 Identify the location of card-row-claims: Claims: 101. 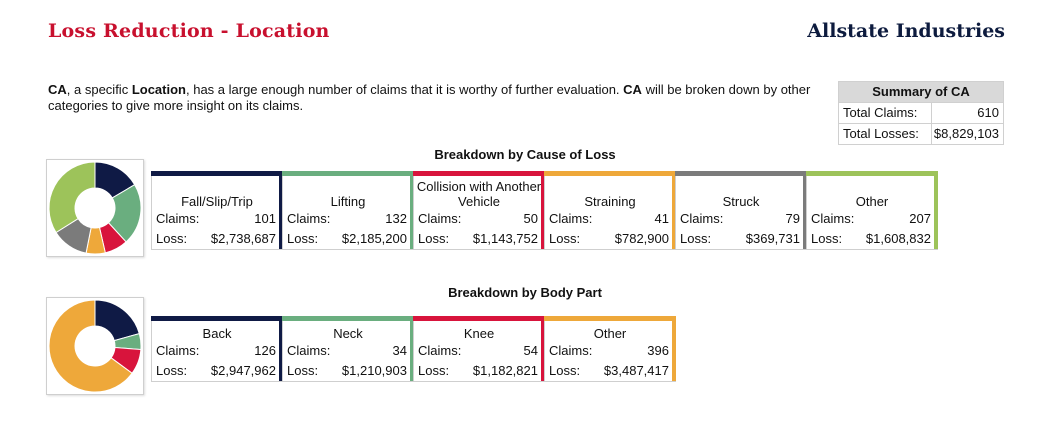
(217, 219).